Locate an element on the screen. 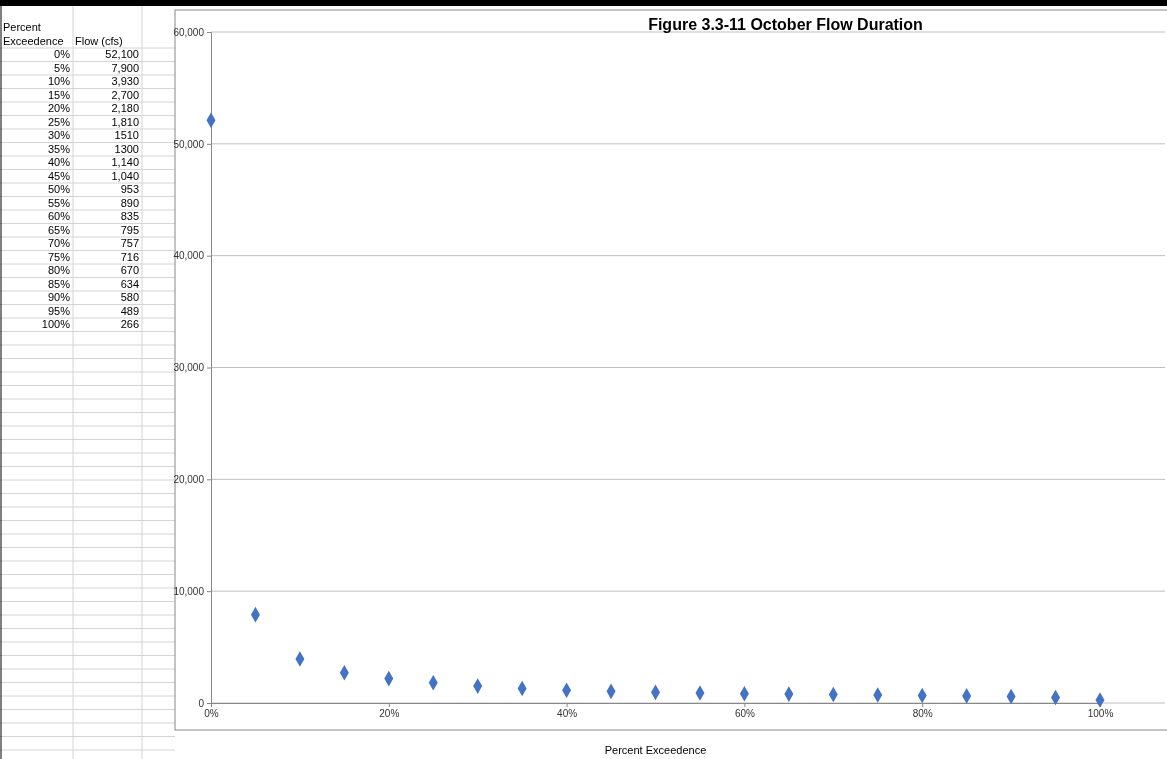  y-tick-label: 40,000 is located at coordinates (189, 256).